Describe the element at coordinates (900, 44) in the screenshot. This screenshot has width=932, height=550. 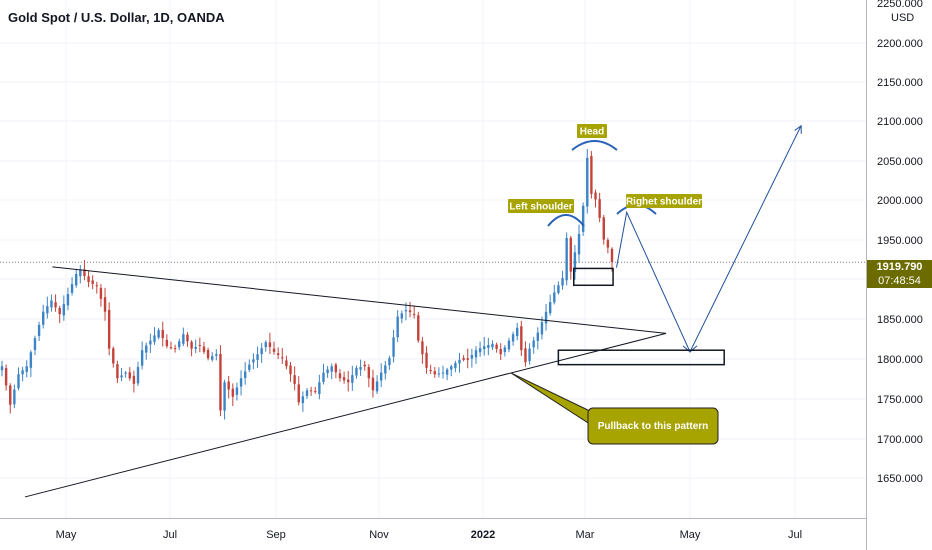
I see `price-tick-label: 2200.000` at that location.